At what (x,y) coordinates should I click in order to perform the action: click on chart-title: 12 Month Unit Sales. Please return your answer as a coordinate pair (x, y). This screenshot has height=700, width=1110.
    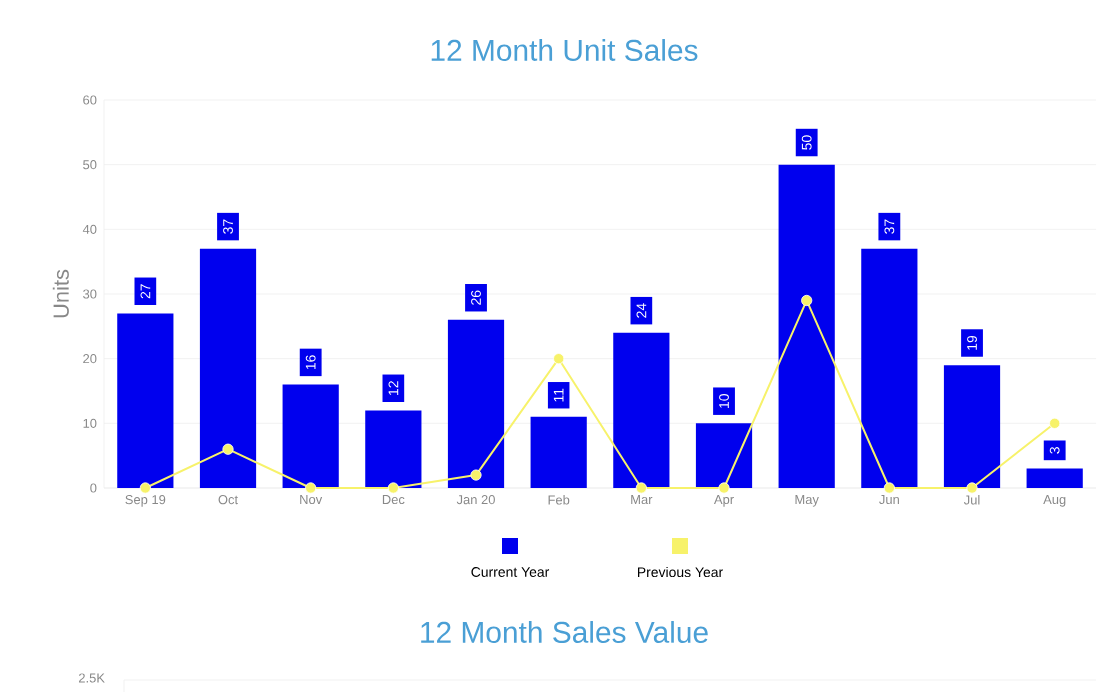
    Looking at the image, I should click on (564, 50).